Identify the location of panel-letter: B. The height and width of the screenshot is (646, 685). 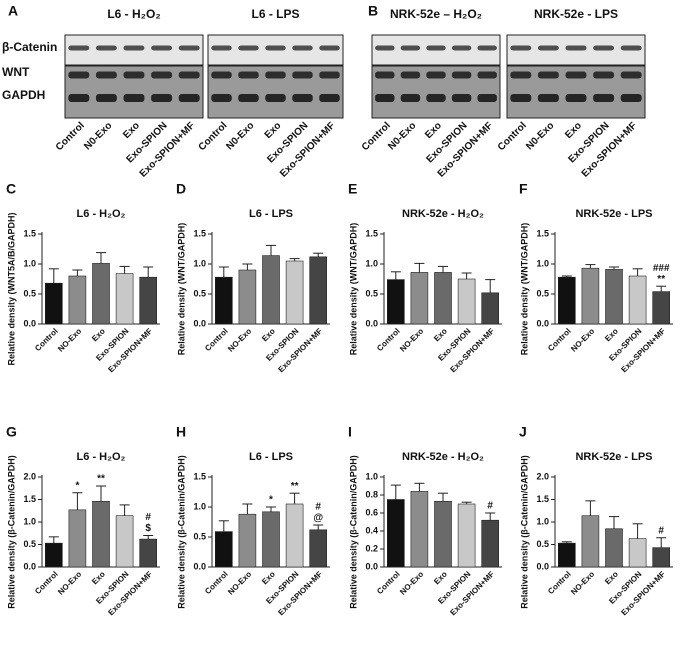
(373, 11).